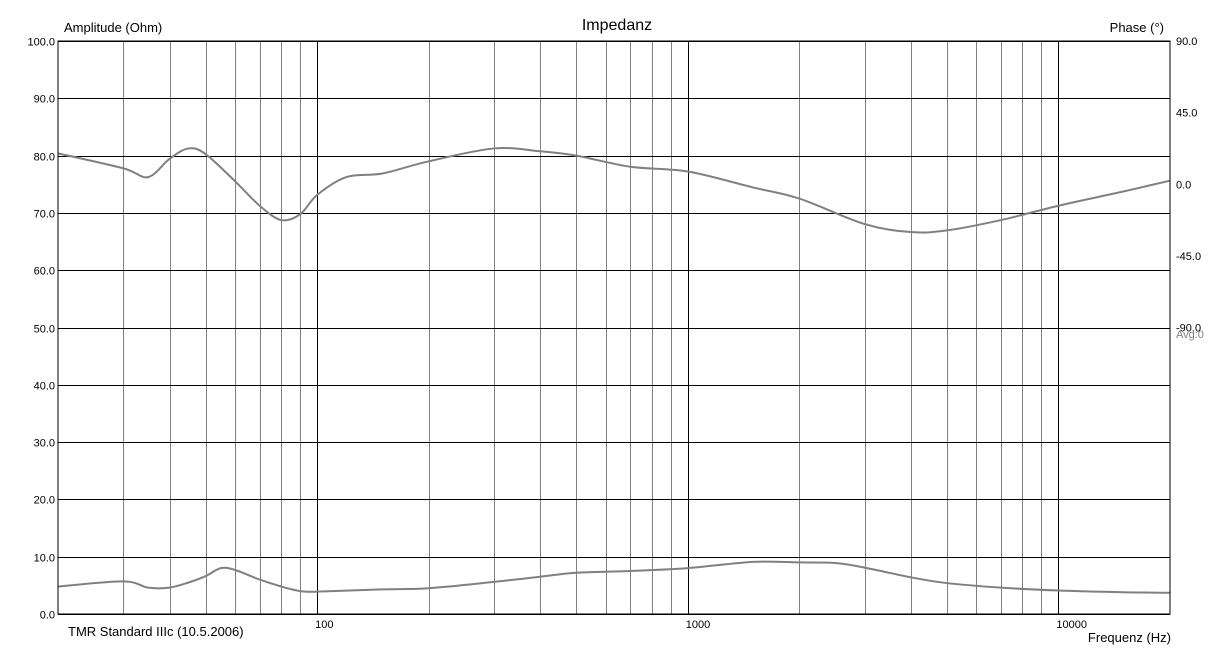 This screenshot has height=655, width=1228. I want to click on y-left-tick-label: 50.0, so click(44, 330).